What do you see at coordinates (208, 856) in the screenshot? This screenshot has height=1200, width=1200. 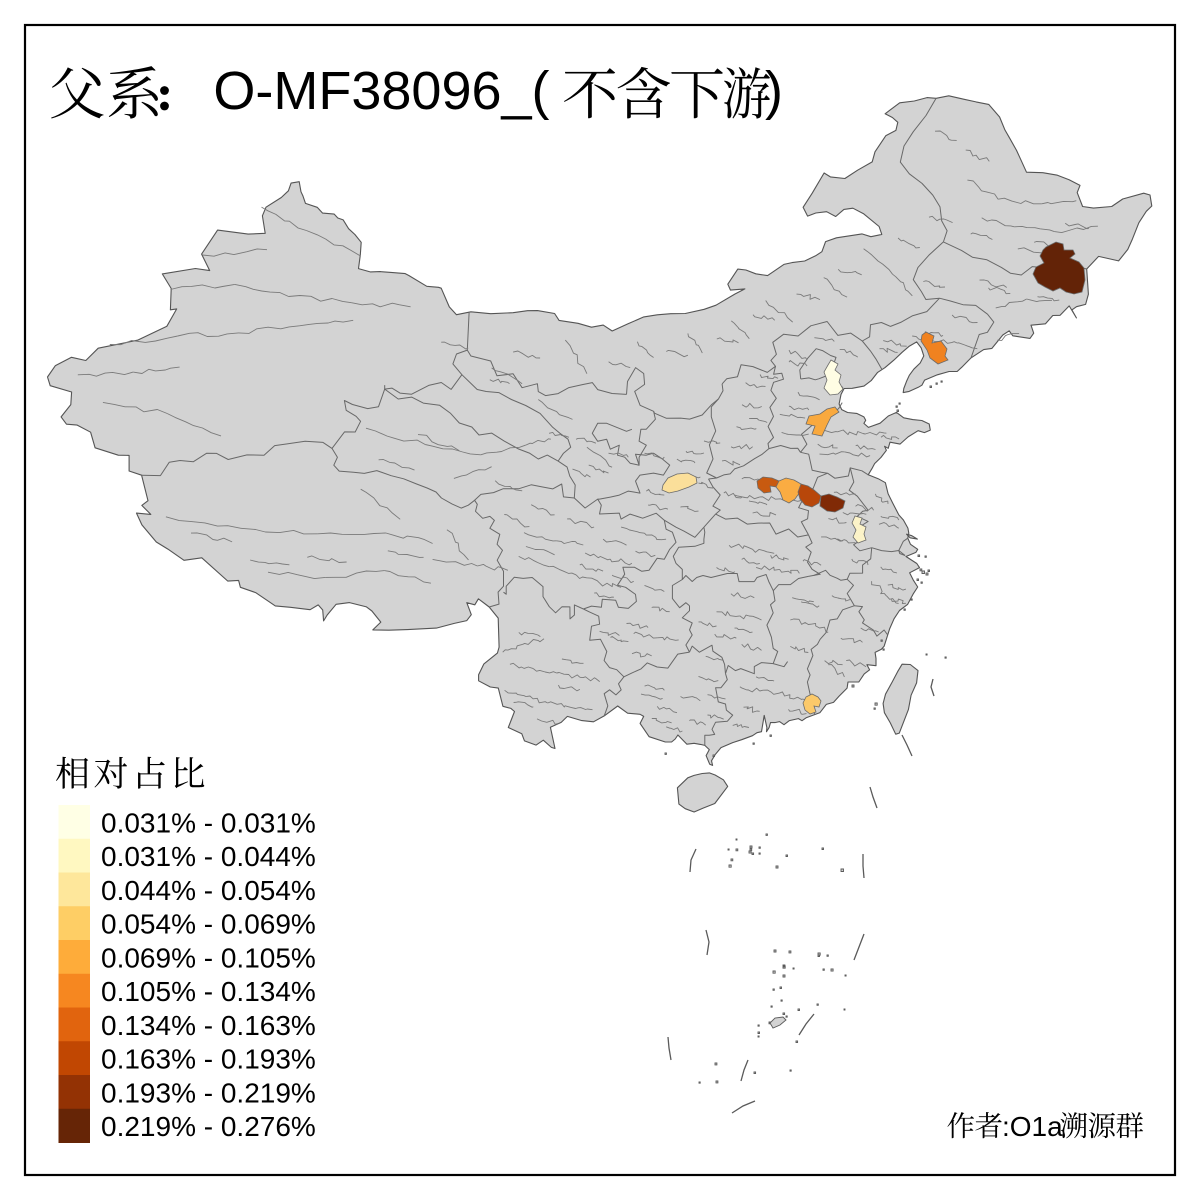 I see `svg-text: 0.031% - 0.044%` at bounding box center [208, 856].